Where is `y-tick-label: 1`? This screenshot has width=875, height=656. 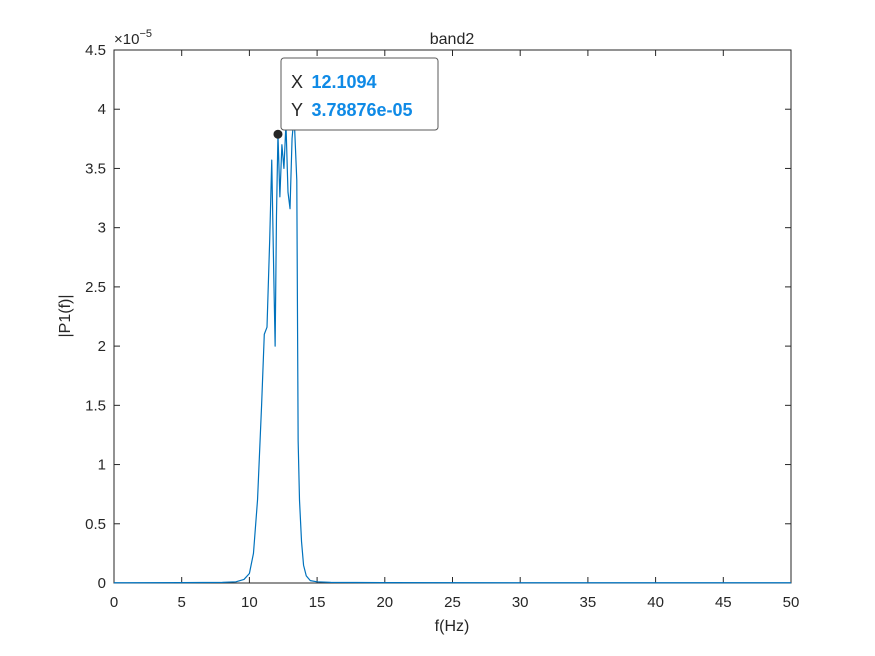
y-tick-label: 1 is located at coordinates (102, 465).